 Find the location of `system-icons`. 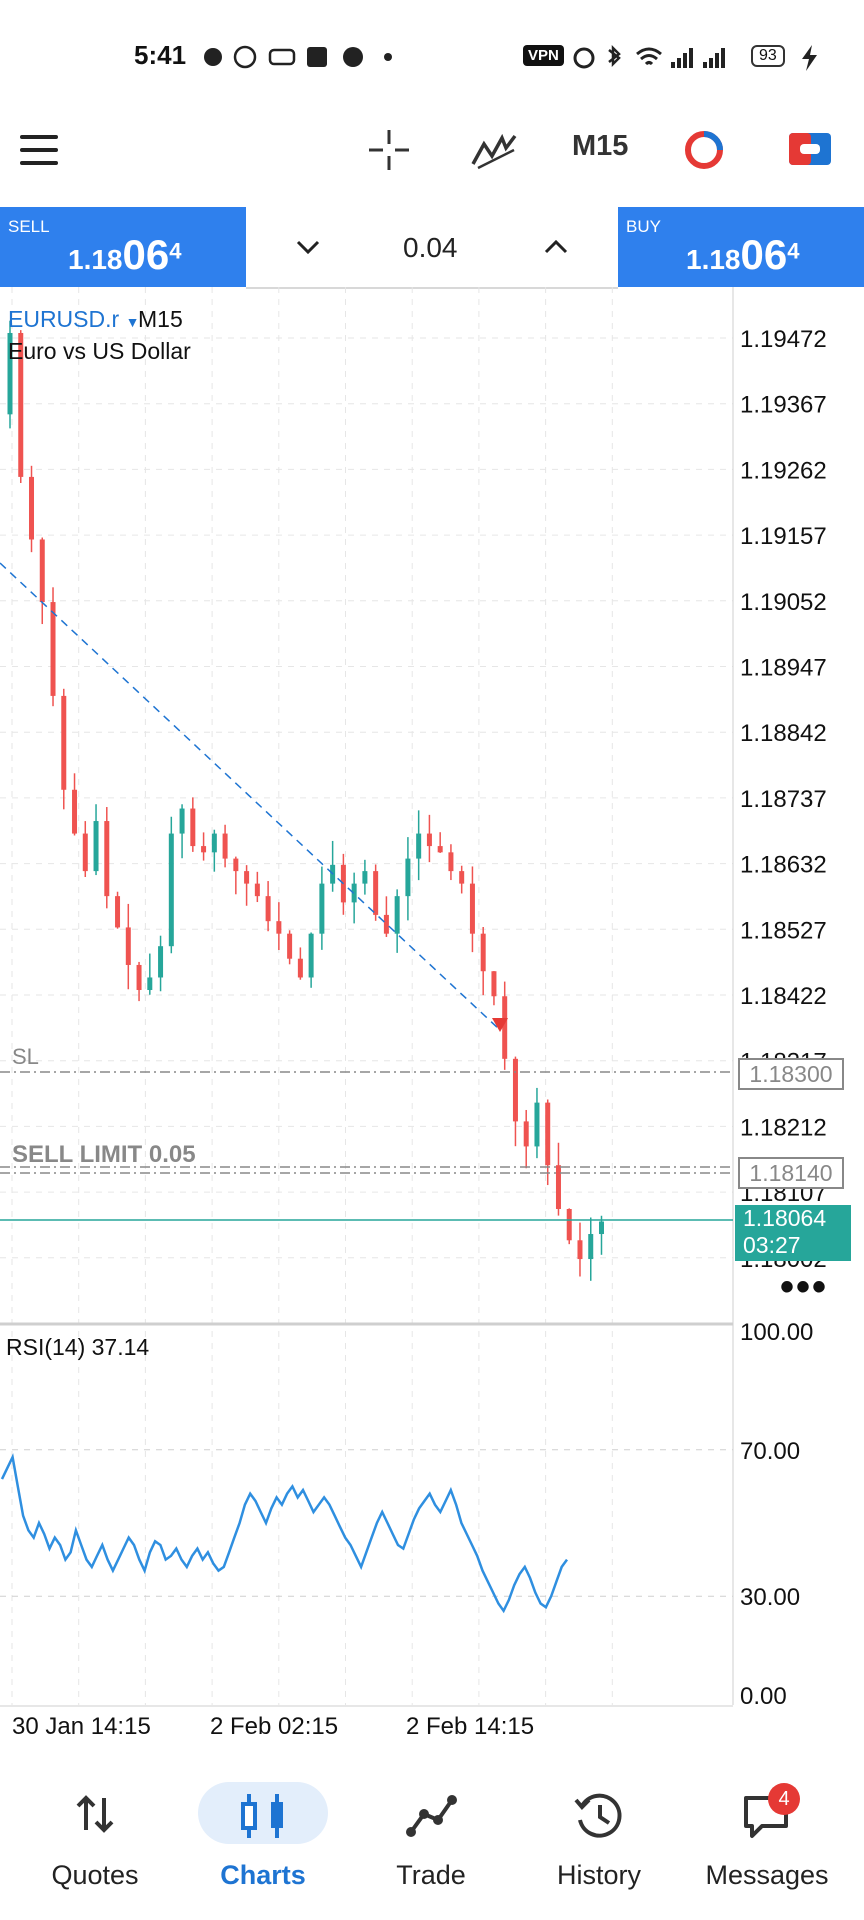

system-icons is located at coordinates (649, 56).